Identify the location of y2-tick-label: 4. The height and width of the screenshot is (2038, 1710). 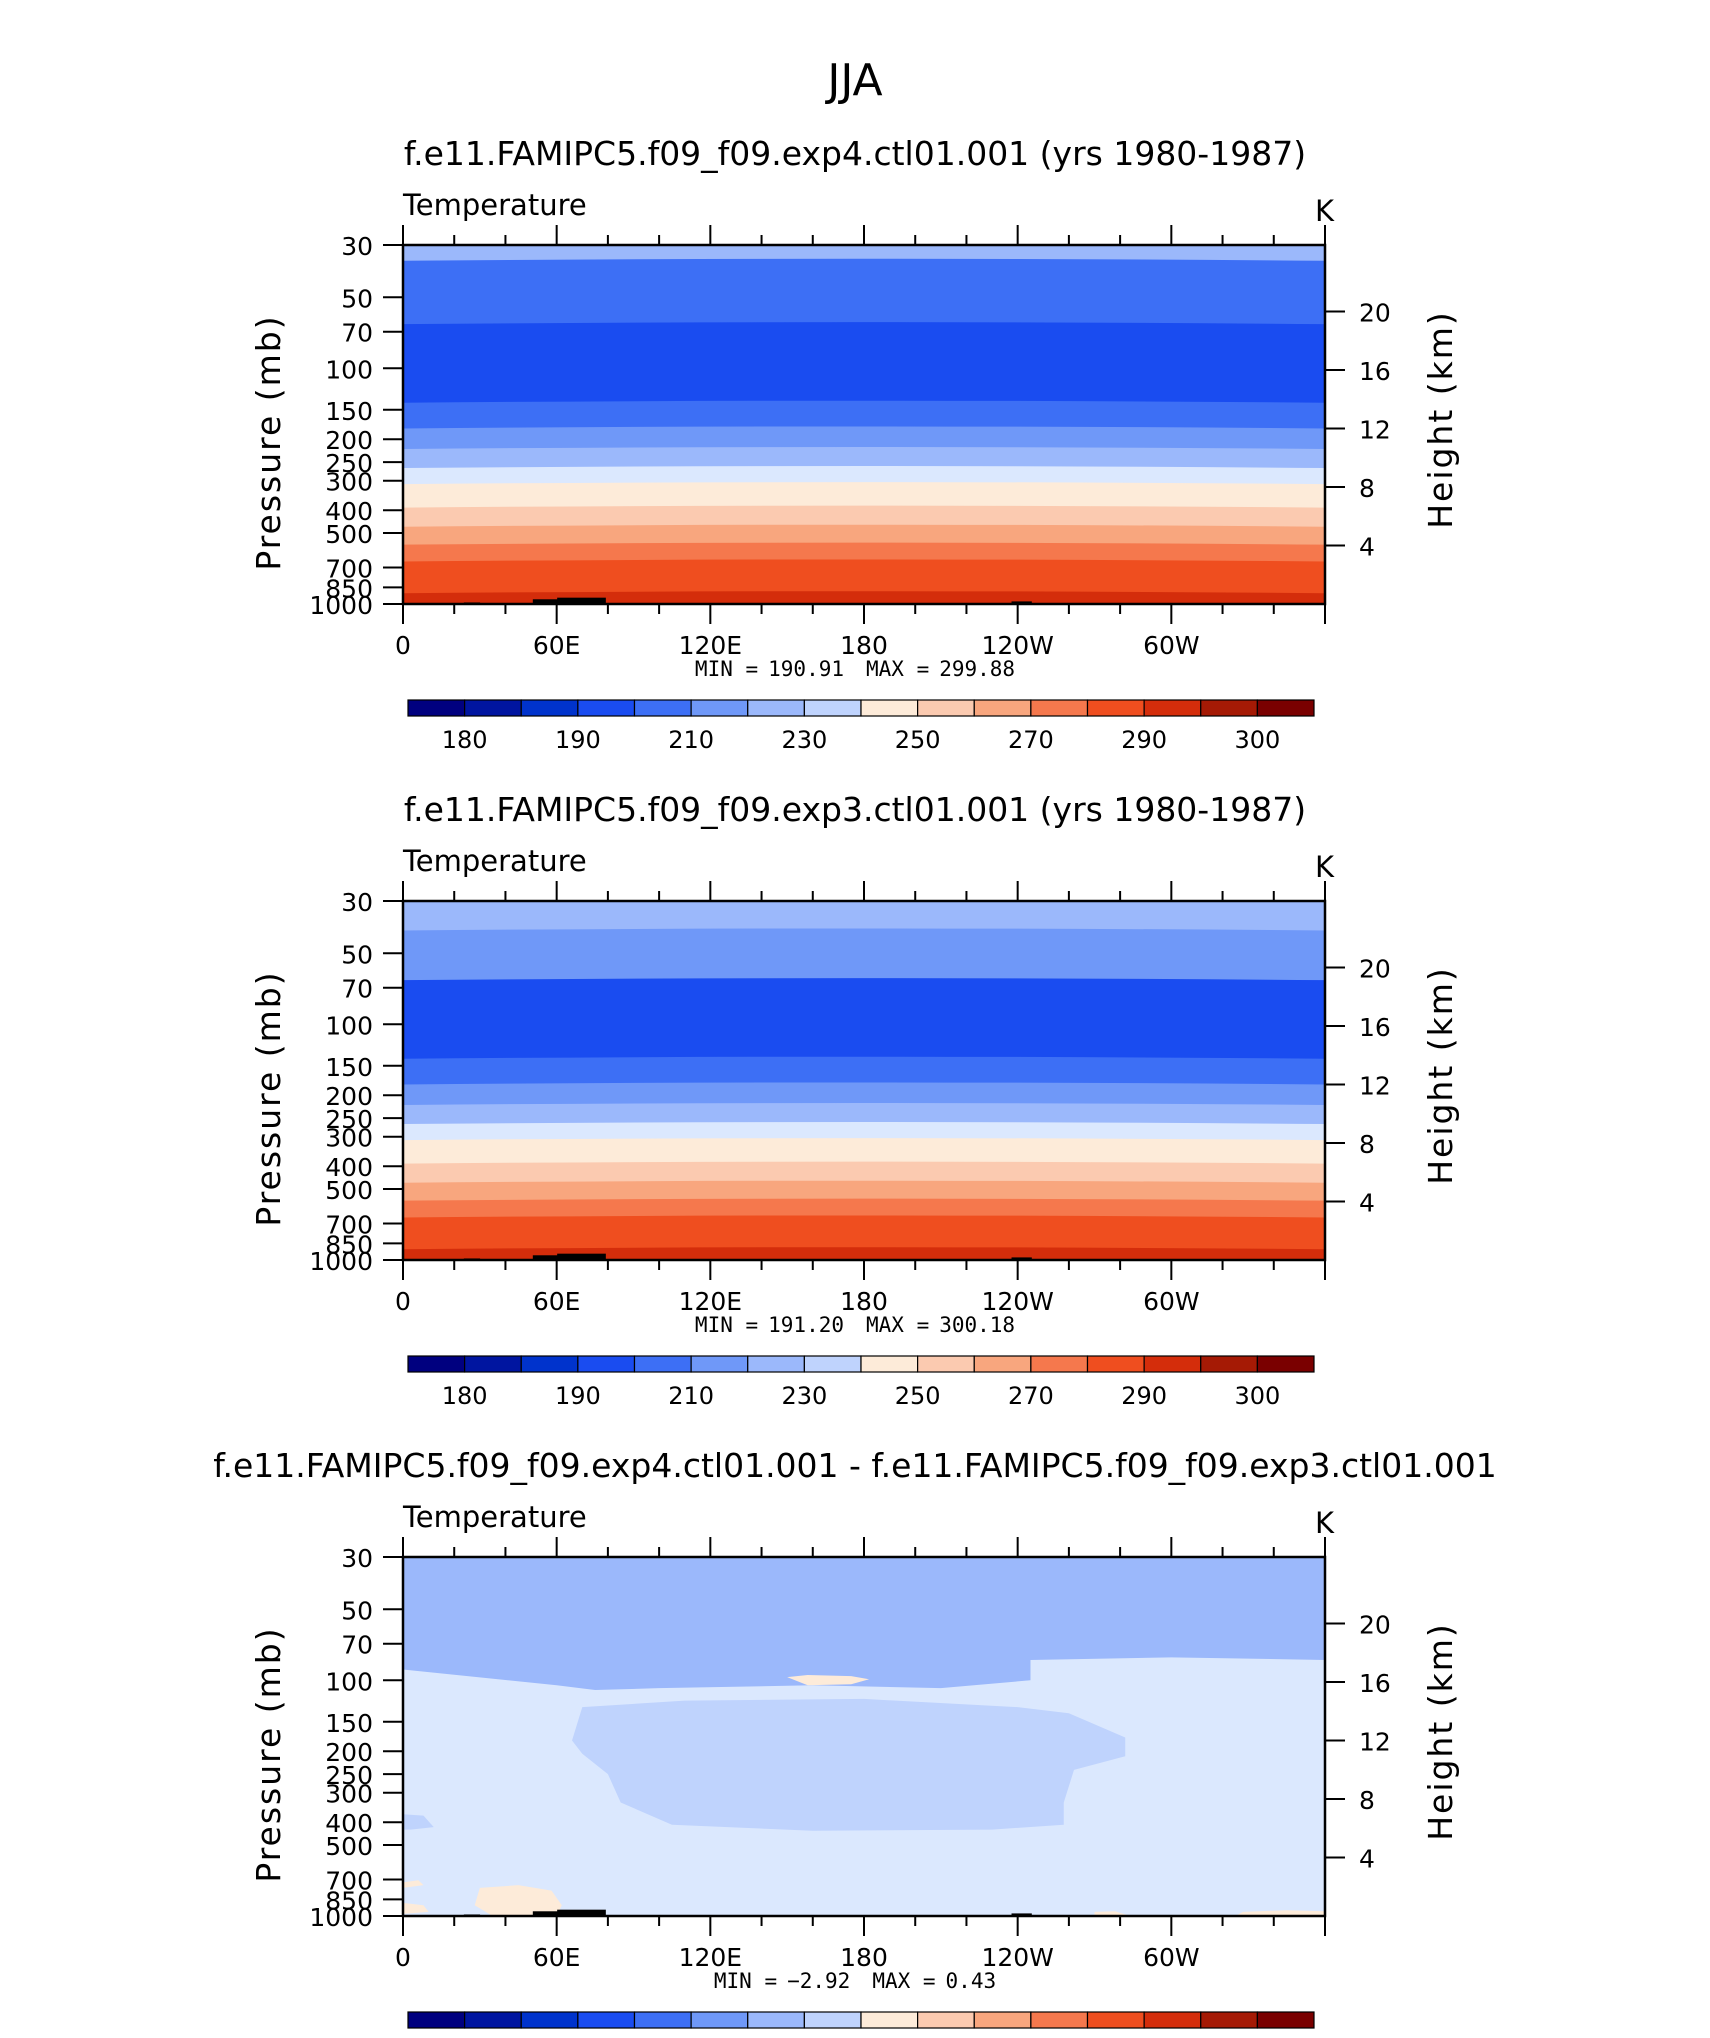
(1367, 546).